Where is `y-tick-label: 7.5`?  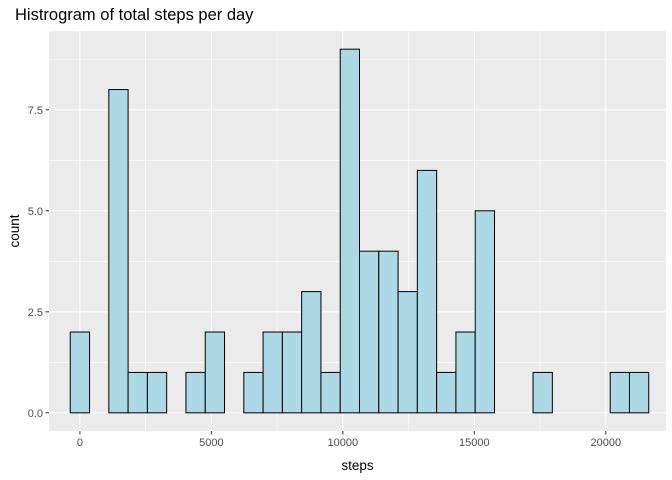
y-tick-label: 7.5 is located at coordinates (35, 111).